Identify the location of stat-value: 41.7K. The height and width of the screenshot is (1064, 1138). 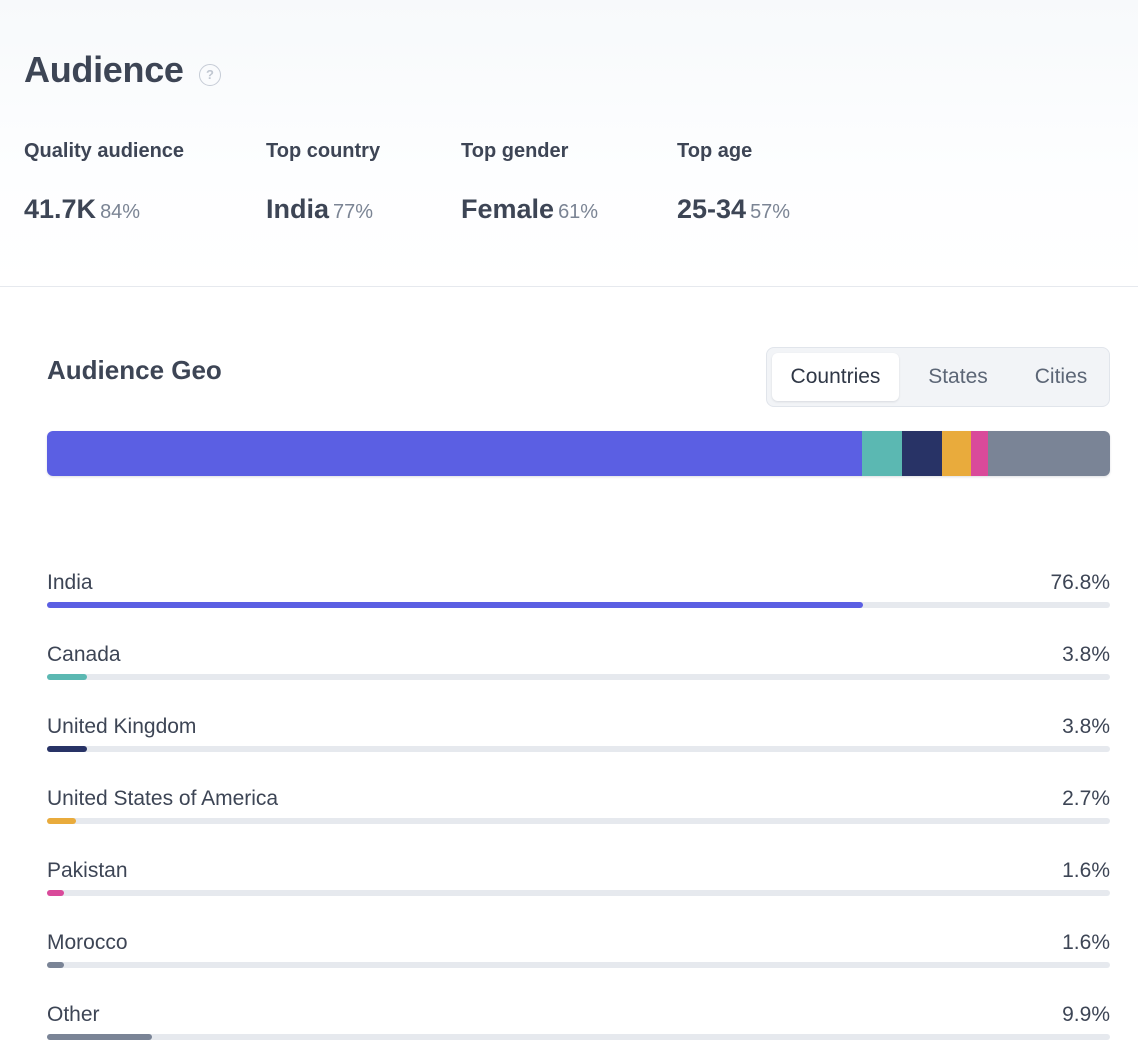
(60, 209).